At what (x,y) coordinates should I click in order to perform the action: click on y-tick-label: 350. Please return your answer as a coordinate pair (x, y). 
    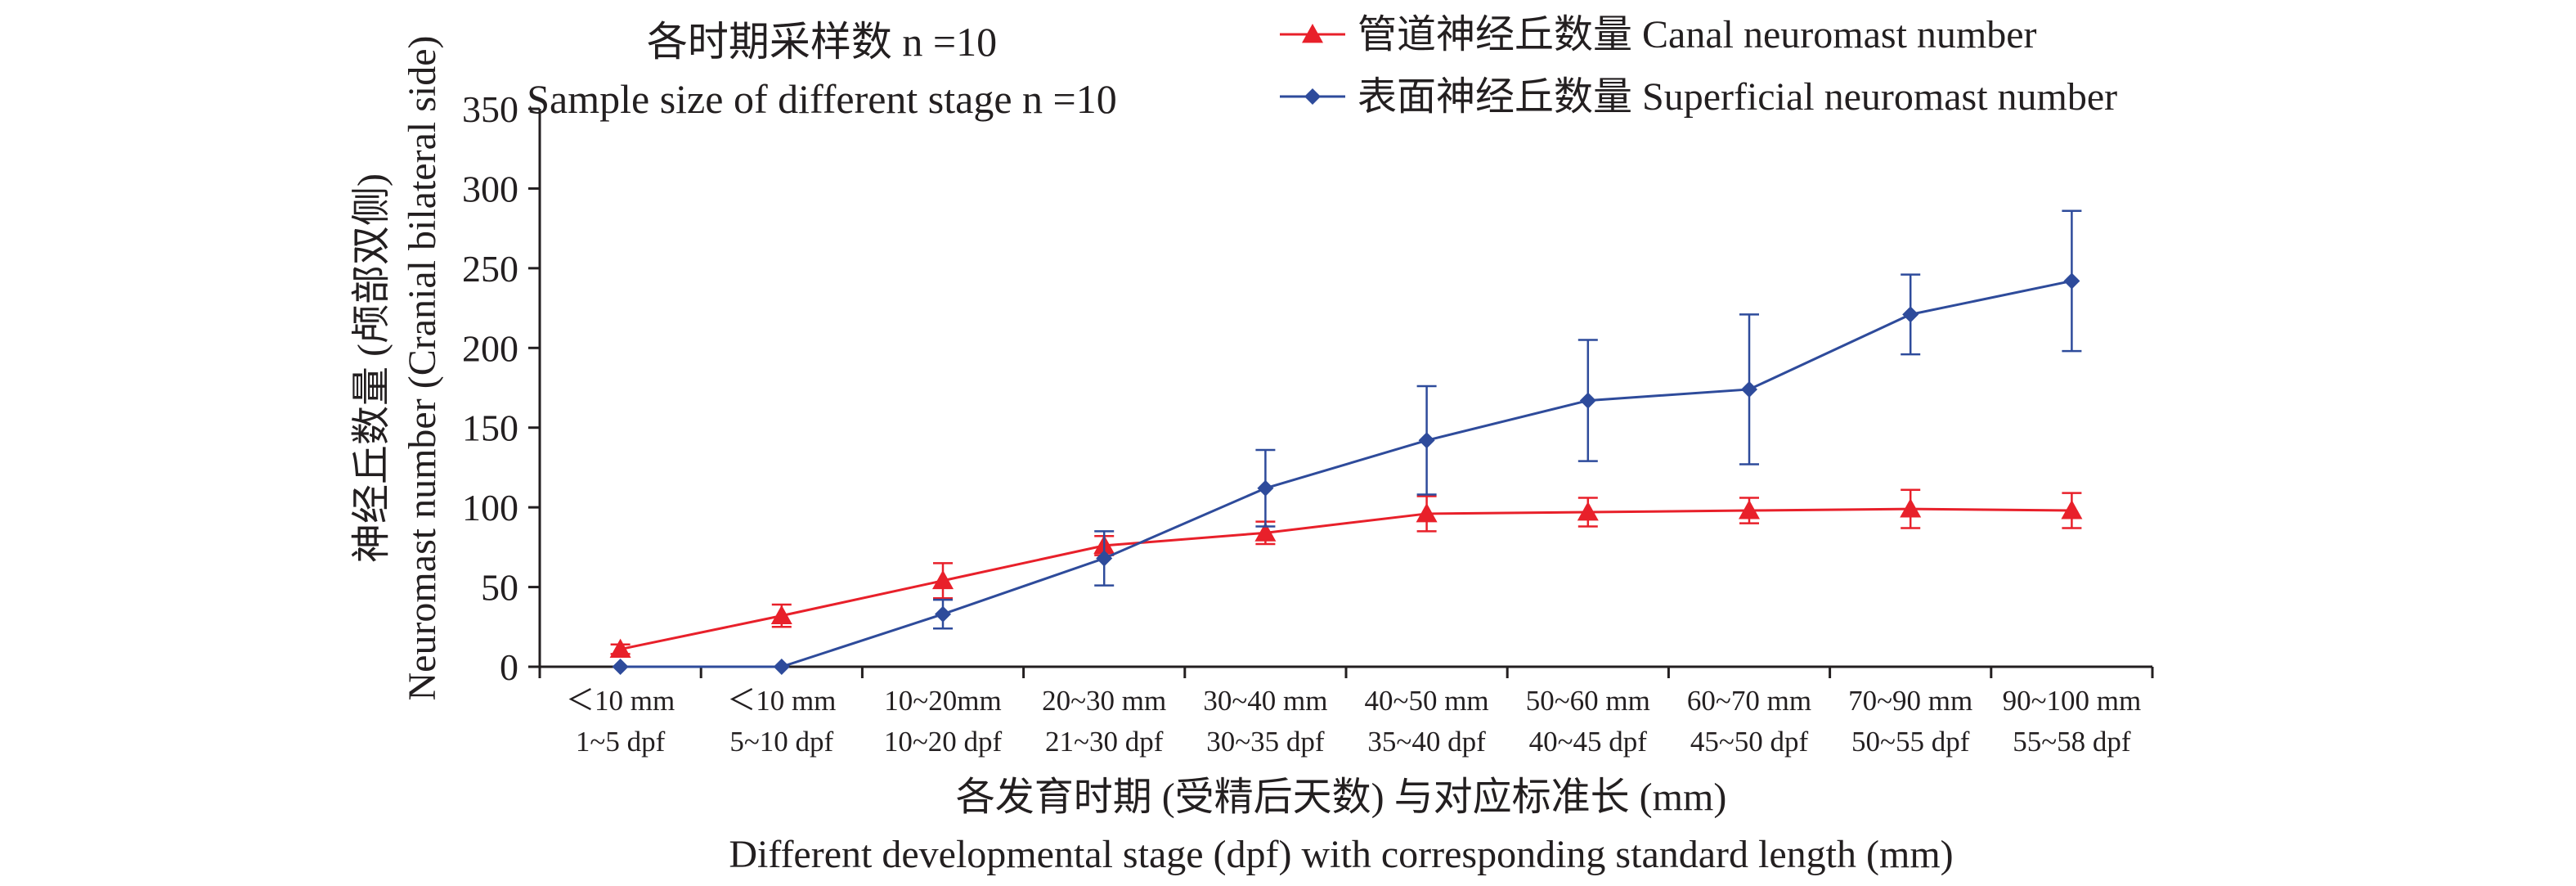
    Looking at the image, I should click on (490, 109).